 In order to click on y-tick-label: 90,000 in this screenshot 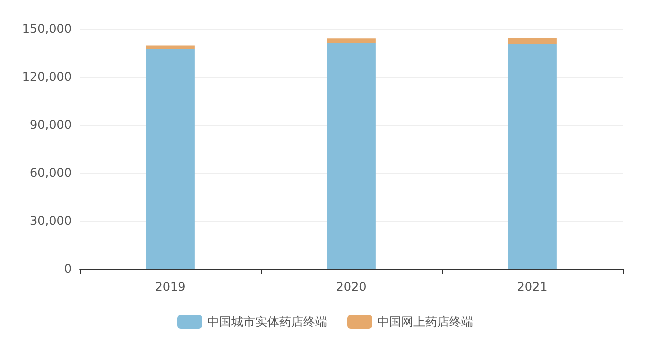, I will do `click(51, 125)`.